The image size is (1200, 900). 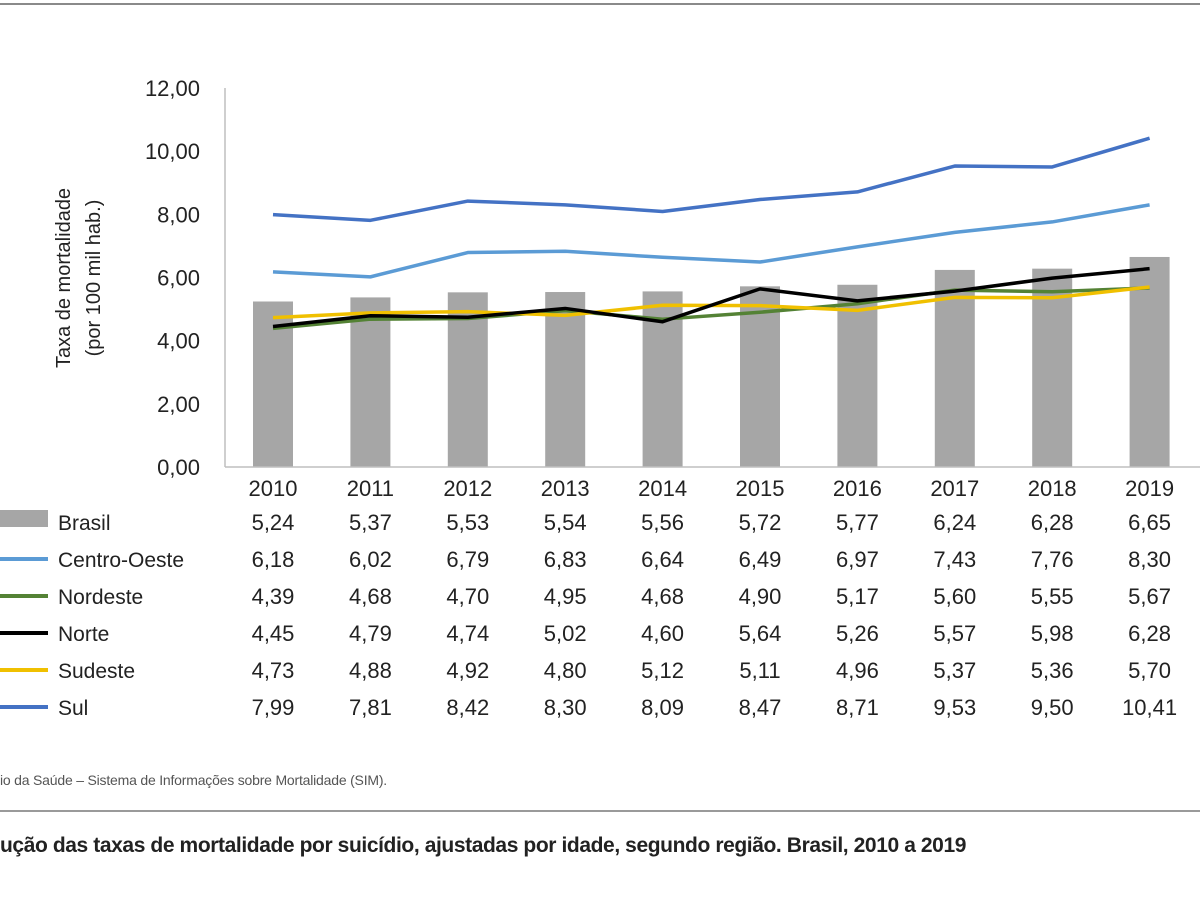 What do you see at coordinates (1052, 707) in the screenshot?
I see `data-label-sul: 9,50` at bounding box center [1052, 707].